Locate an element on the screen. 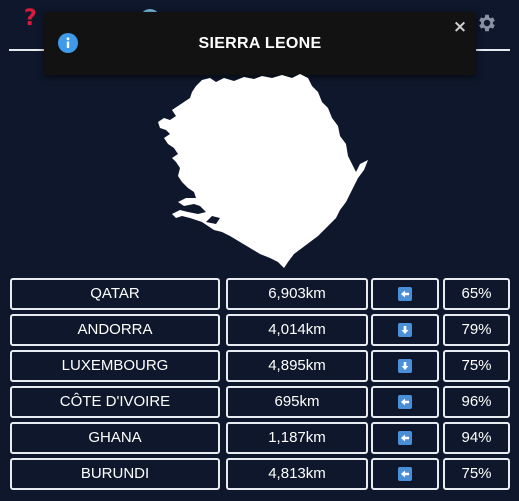 This screenshot has width=519, height=501. gear-icon is located at coordinates (487, 23).